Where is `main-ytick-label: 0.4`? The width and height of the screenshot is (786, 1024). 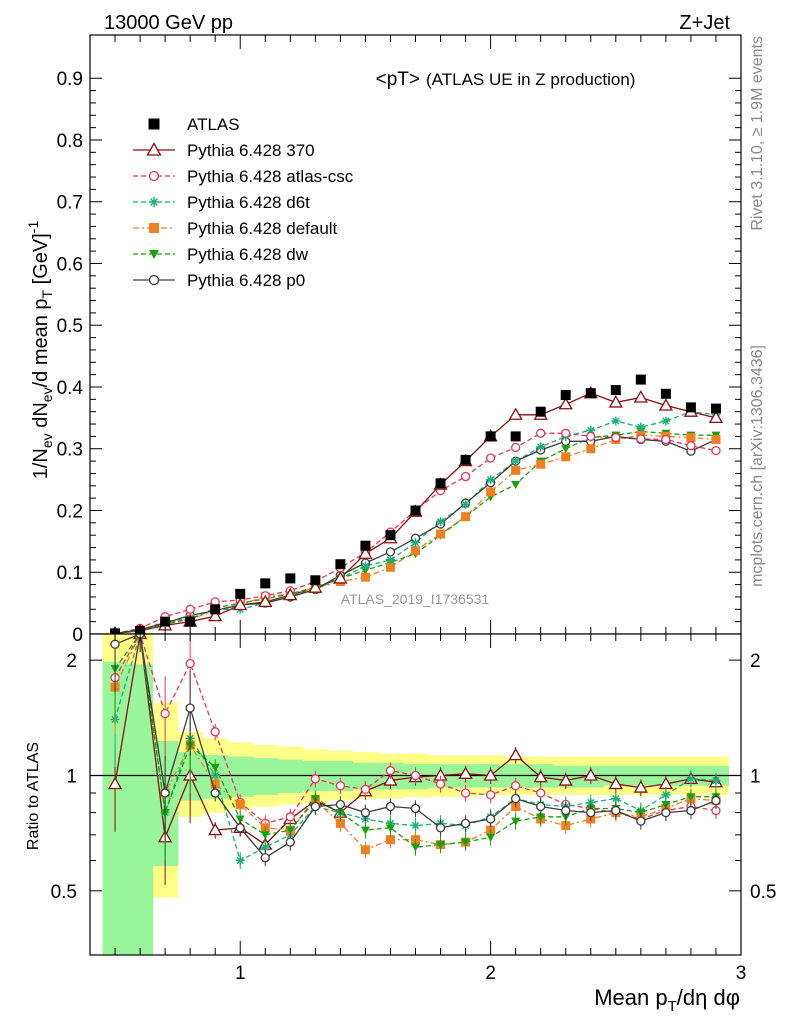
main-ytick-label: 0.4 is located at coordinates (70, 388).